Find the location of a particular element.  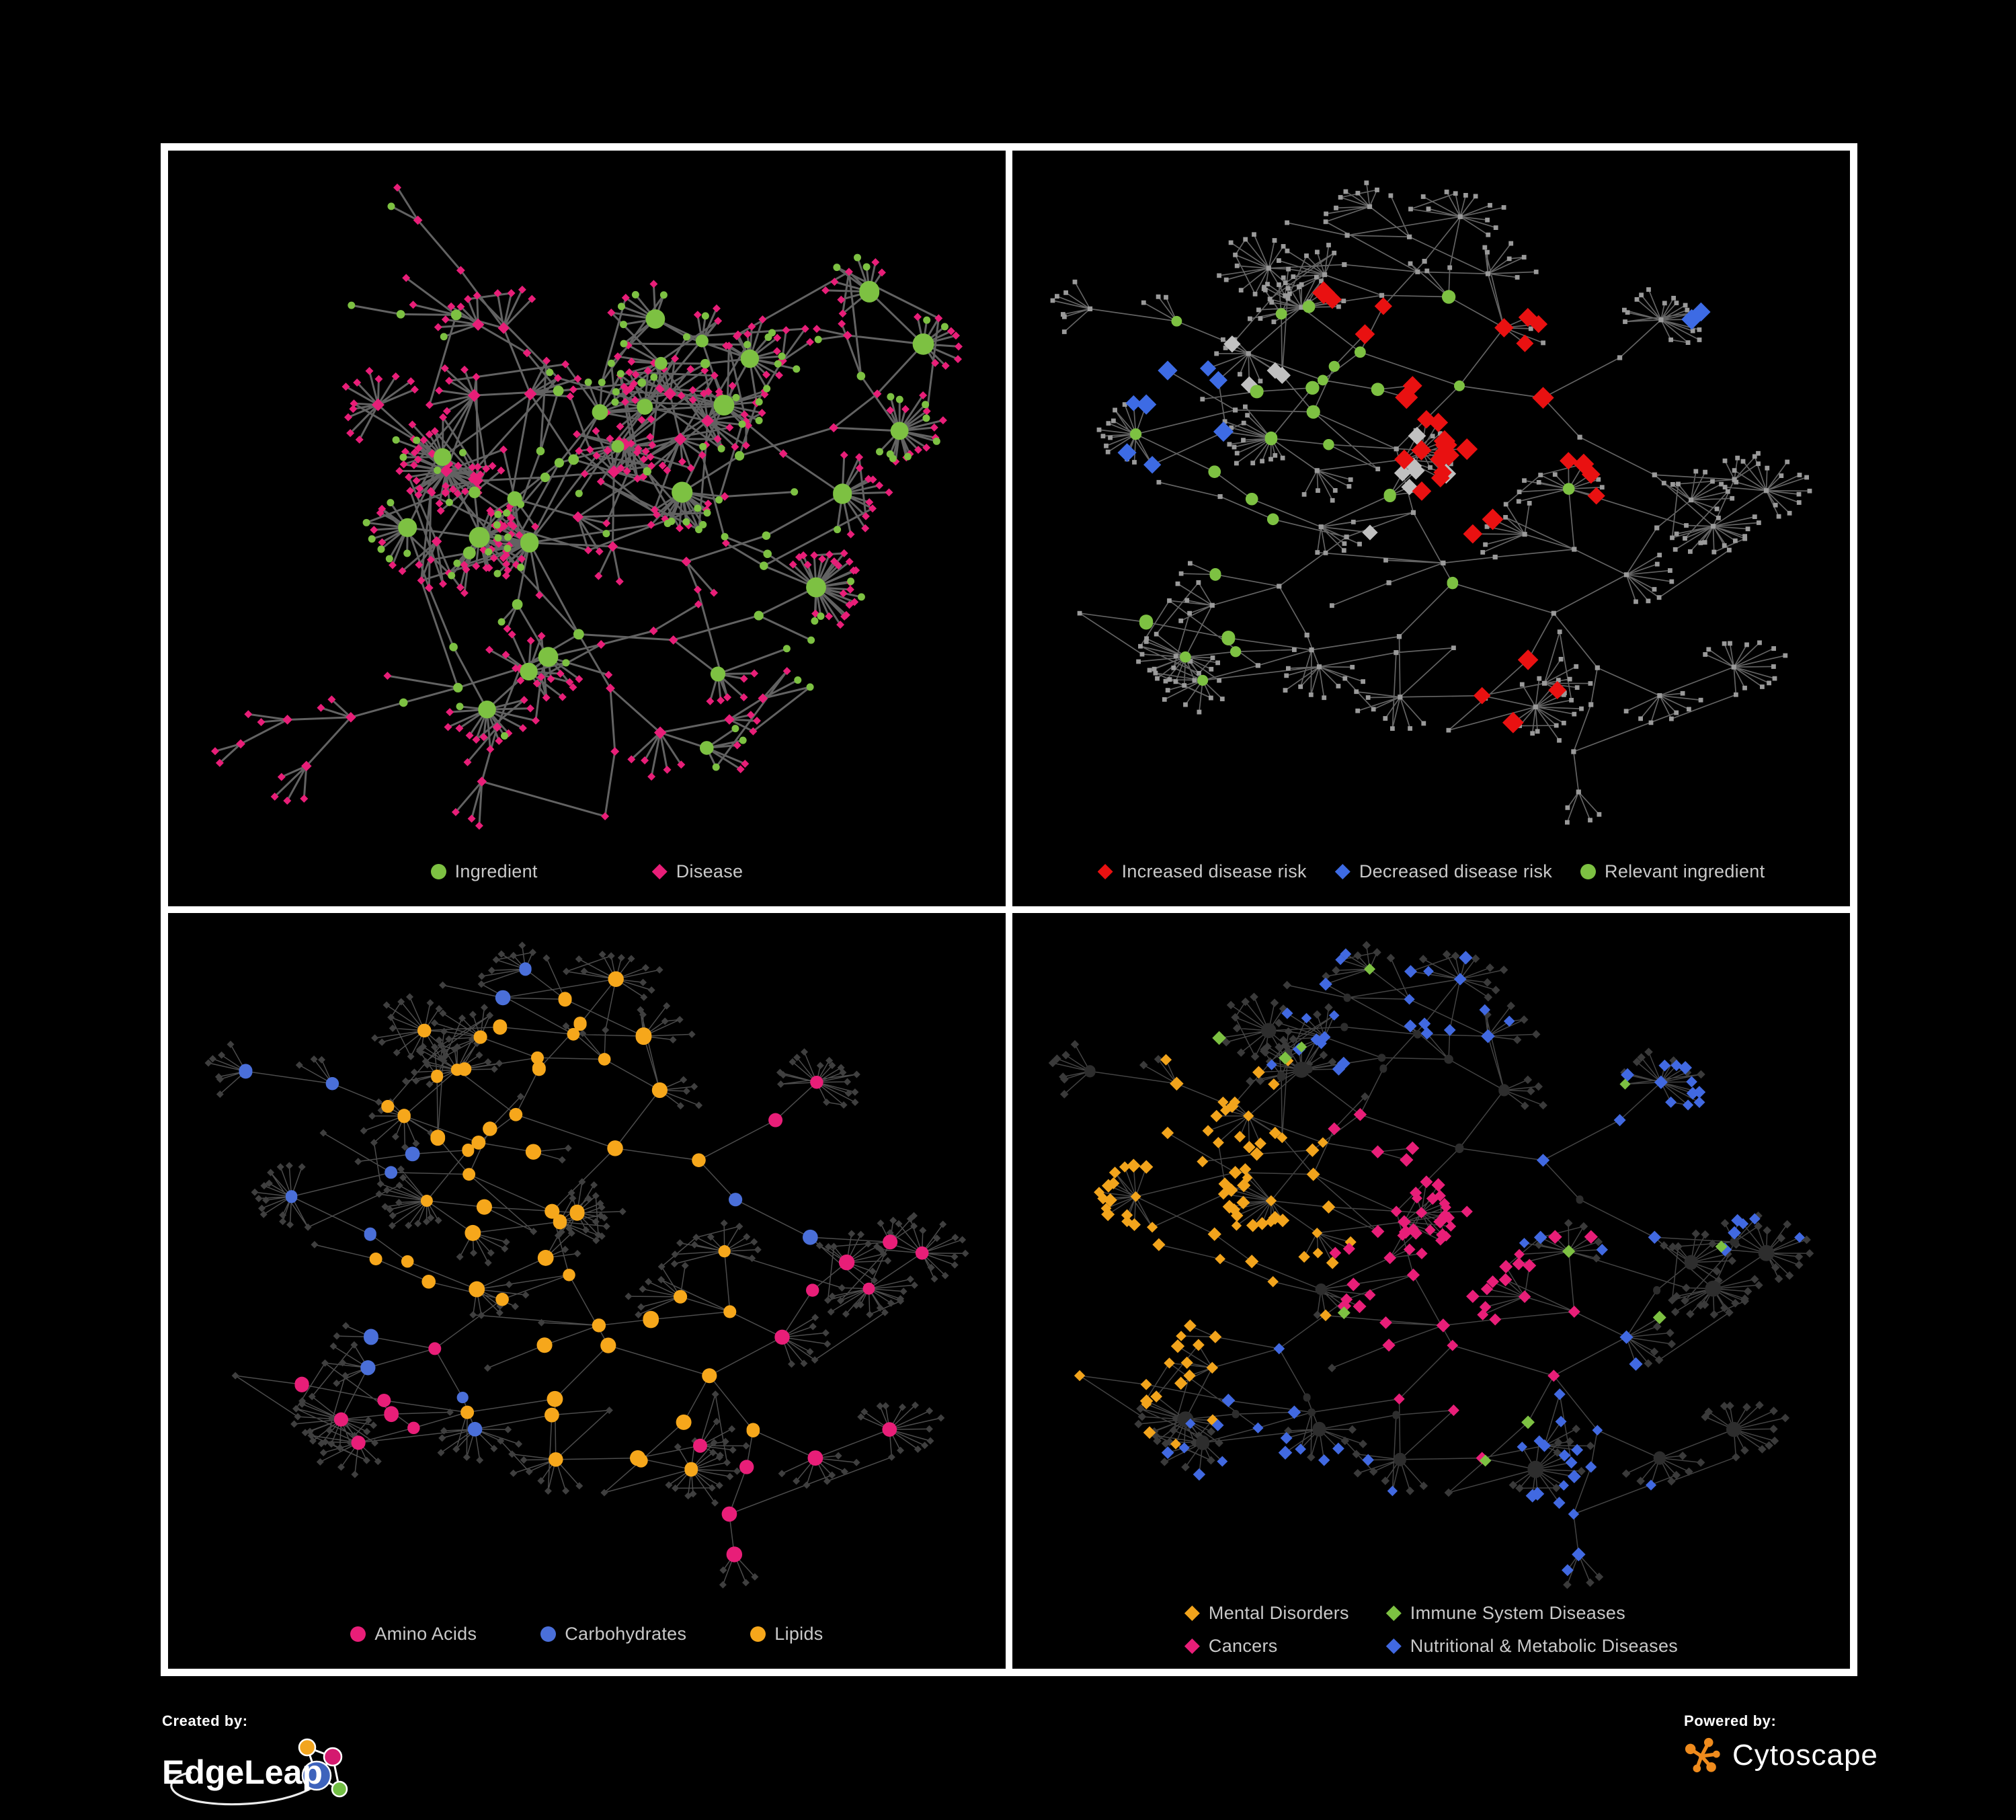

ingredient-disease-network-graph is located at coordinates (587, 506).